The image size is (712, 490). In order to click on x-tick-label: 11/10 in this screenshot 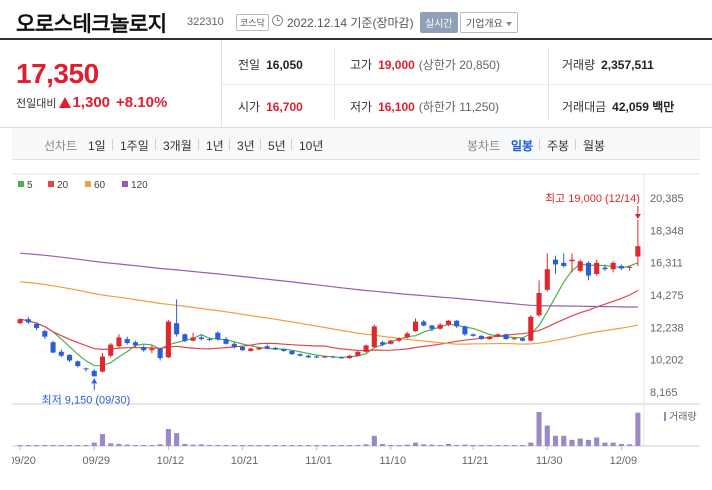, I will do `click(392, 461)`.